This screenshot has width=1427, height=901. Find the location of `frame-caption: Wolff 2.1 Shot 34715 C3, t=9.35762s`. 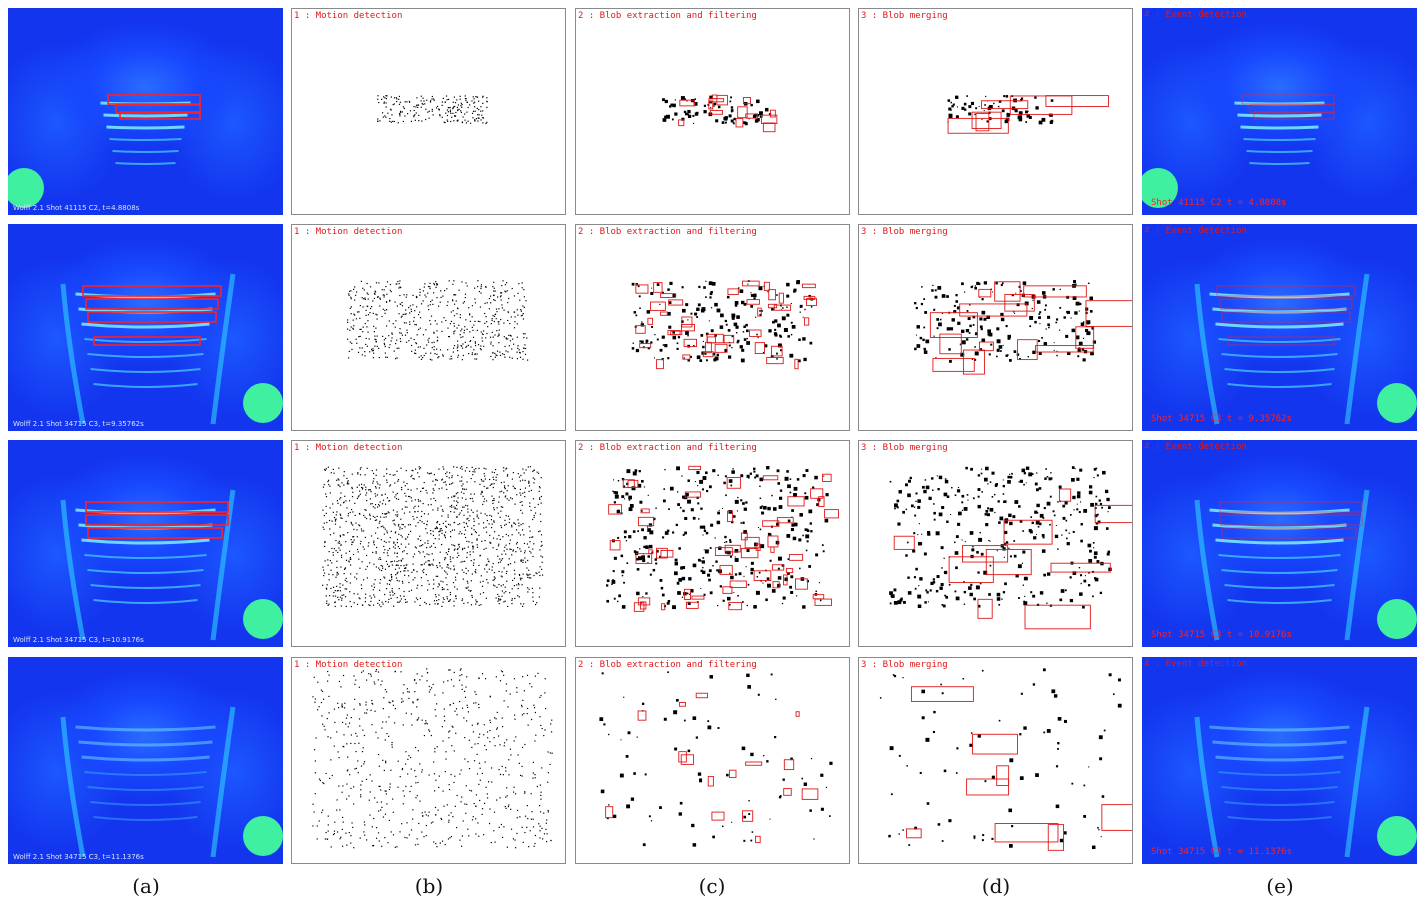

frame-caption: Wolff 2.1 Shot 34715 C3, t=9.35762s is located at coordinates (78, 424).